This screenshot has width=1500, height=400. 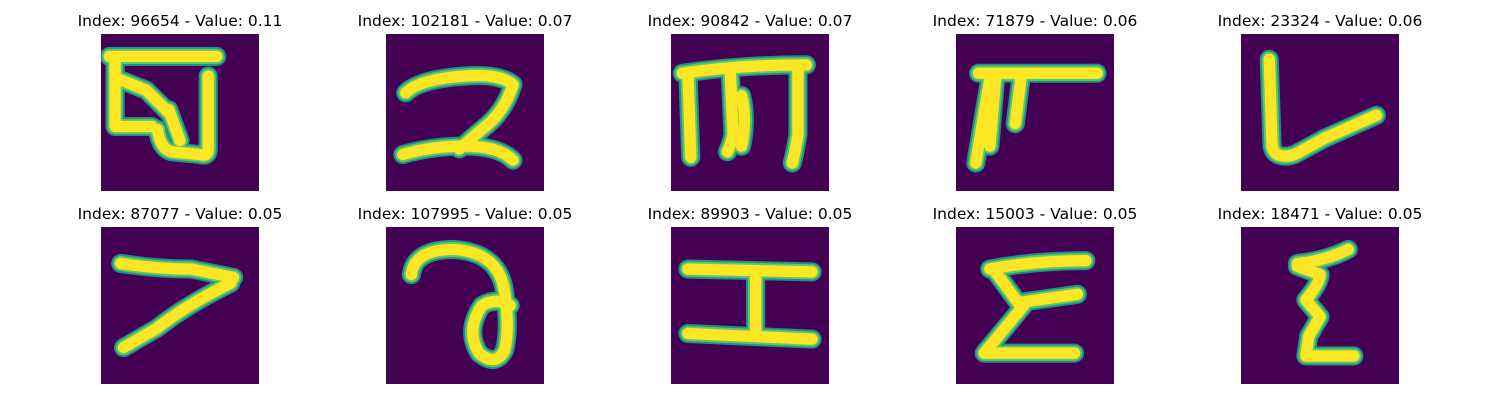 I want to click on glyph-epsilon, so click(x=1035, y=307).